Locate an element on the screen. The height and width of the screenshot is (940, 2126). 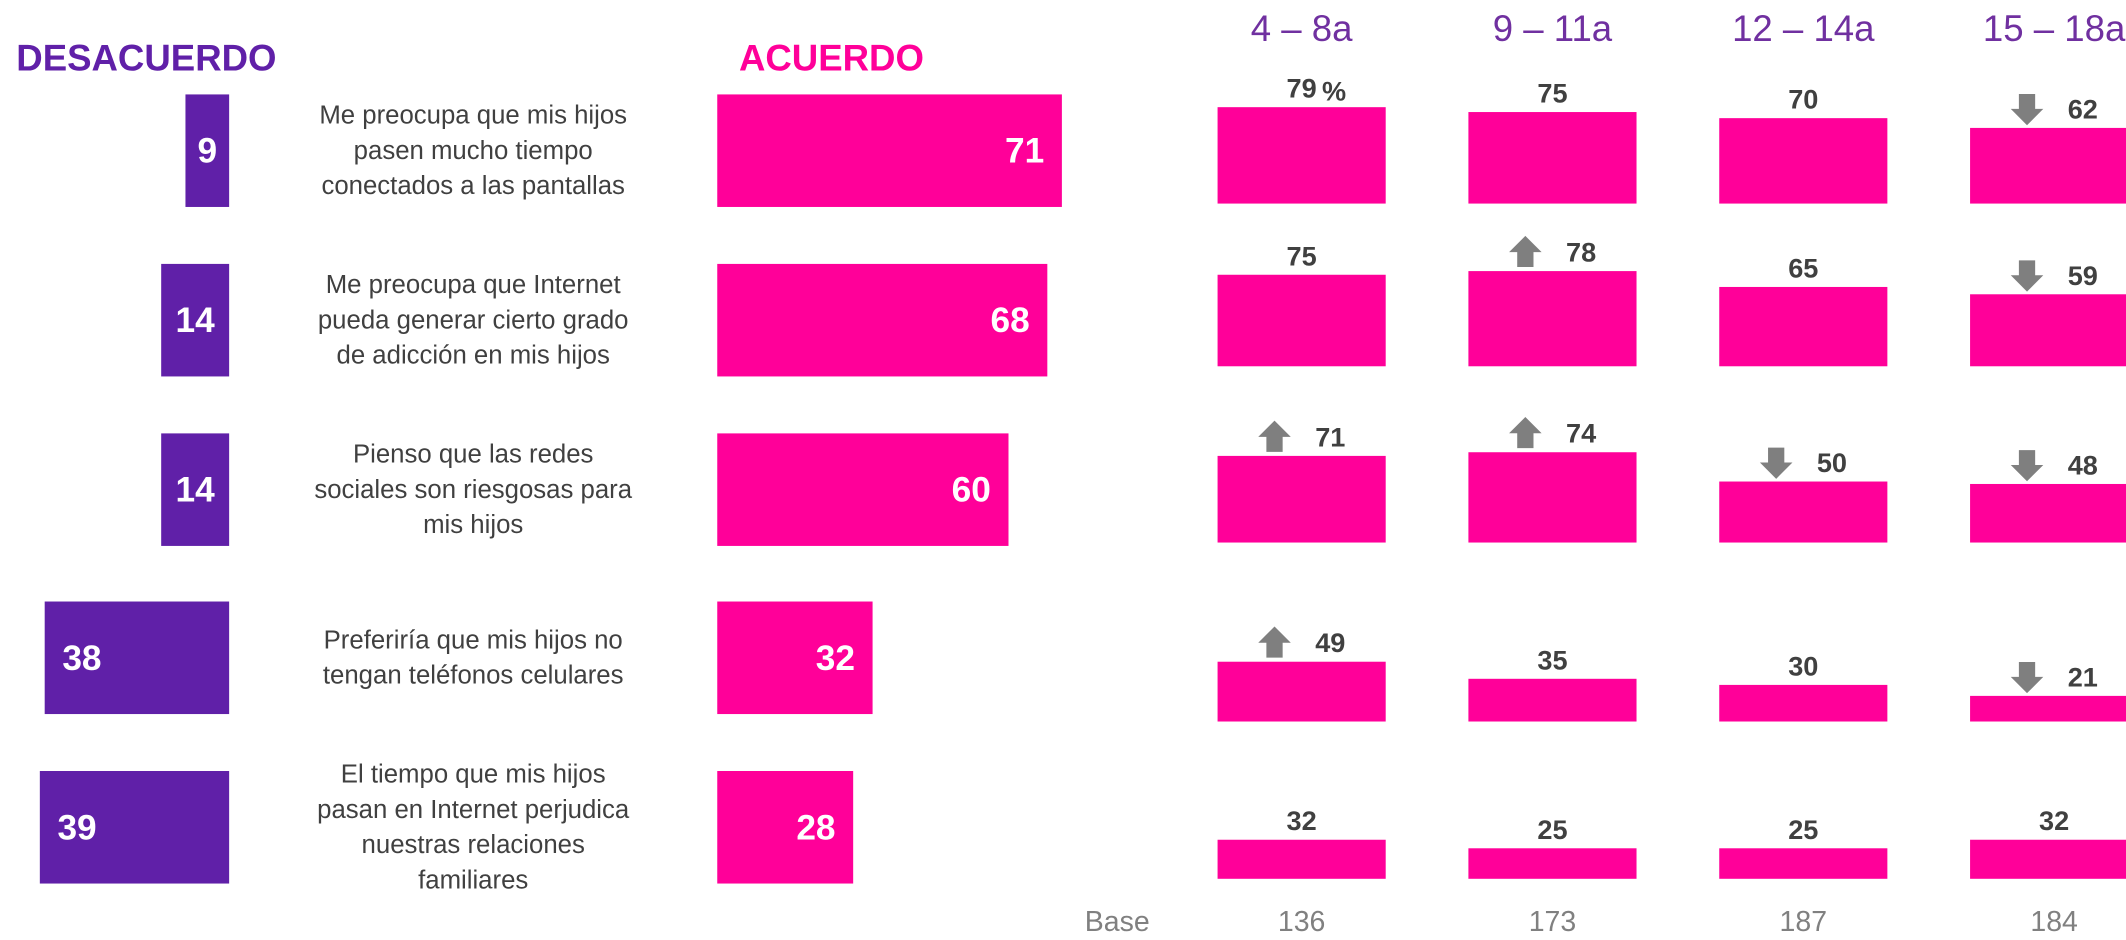
value-label: 62 is located at coordinates (2083, 108).